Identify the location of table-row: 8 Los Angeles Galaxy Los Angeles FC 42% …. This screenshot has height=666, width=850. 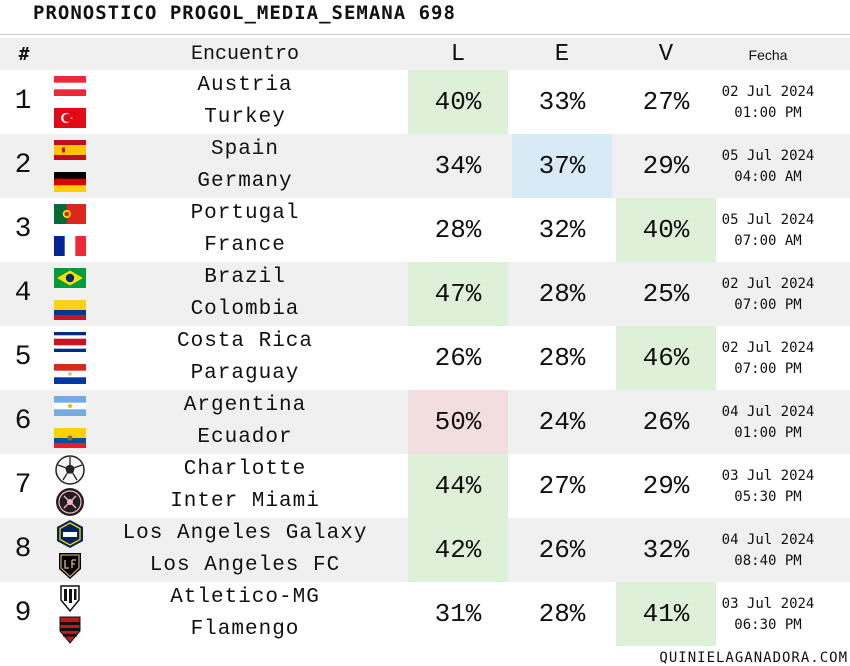
(425, 550).